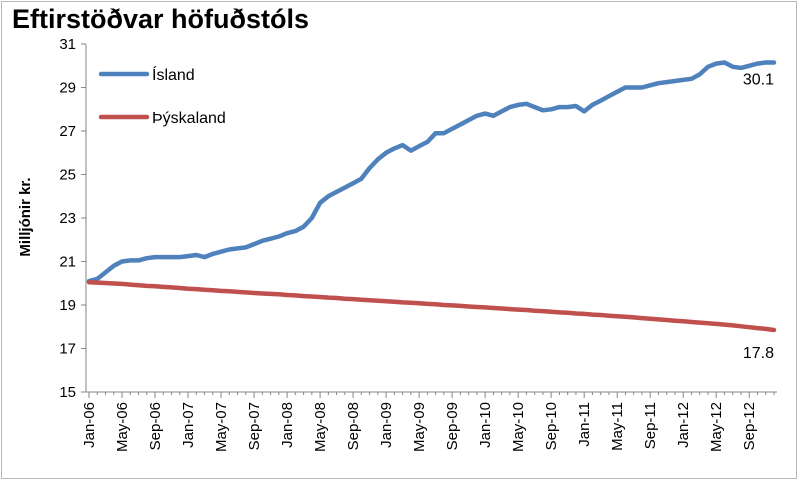 Image resolution: width=800 pixels, height=482 pixels. Describe the element at coordinates (749, 426) in the screenshot. I see `x-tick-label: Sep-12` at that location.